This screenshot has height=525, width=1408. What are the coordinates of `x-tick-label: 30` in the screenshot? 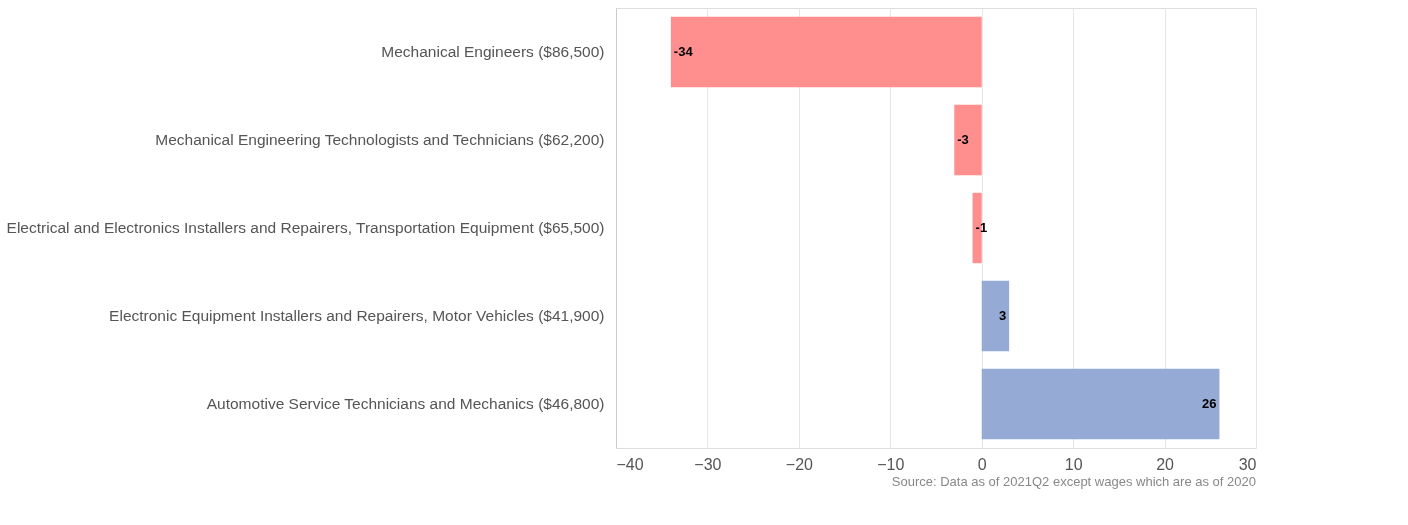 It's located at (1247, 464).